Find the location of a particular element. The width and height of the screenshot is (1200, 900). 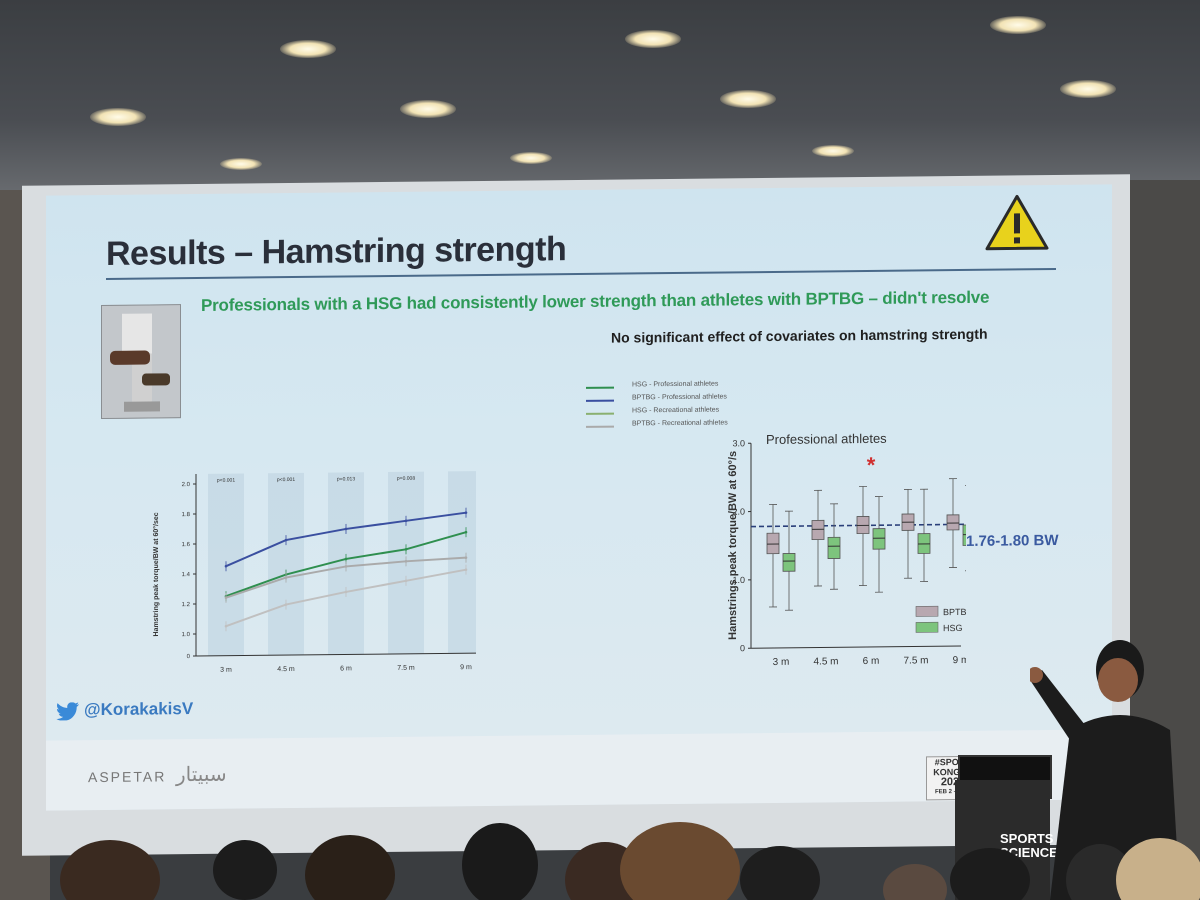

y-axis-label: Hamstring peak torque/BW at 60°/sec is located at coordinates (156, 574).